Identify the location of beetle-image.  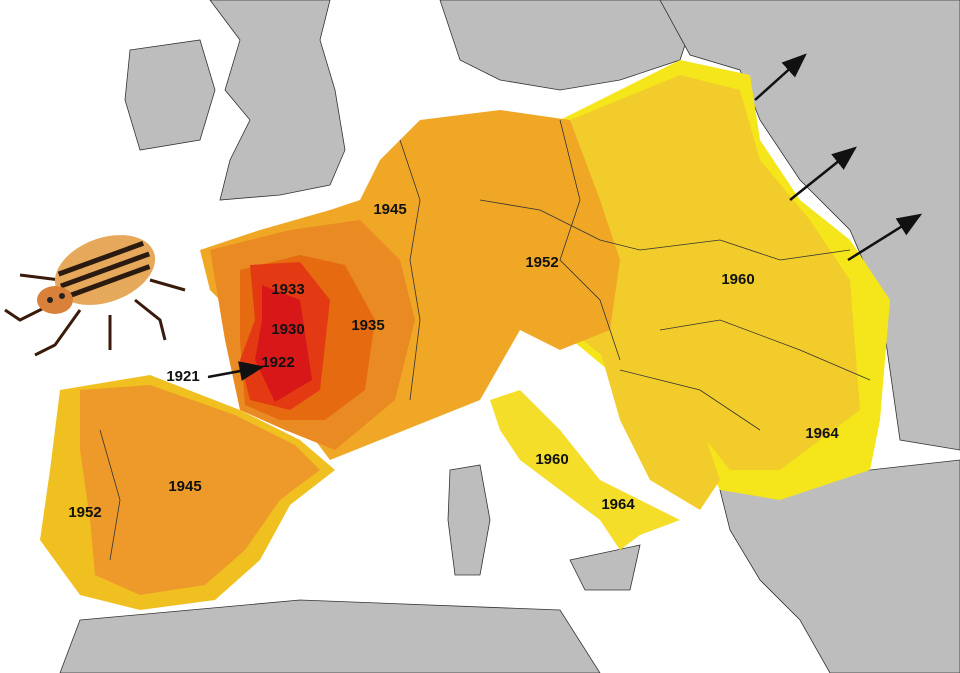
(95, 296).